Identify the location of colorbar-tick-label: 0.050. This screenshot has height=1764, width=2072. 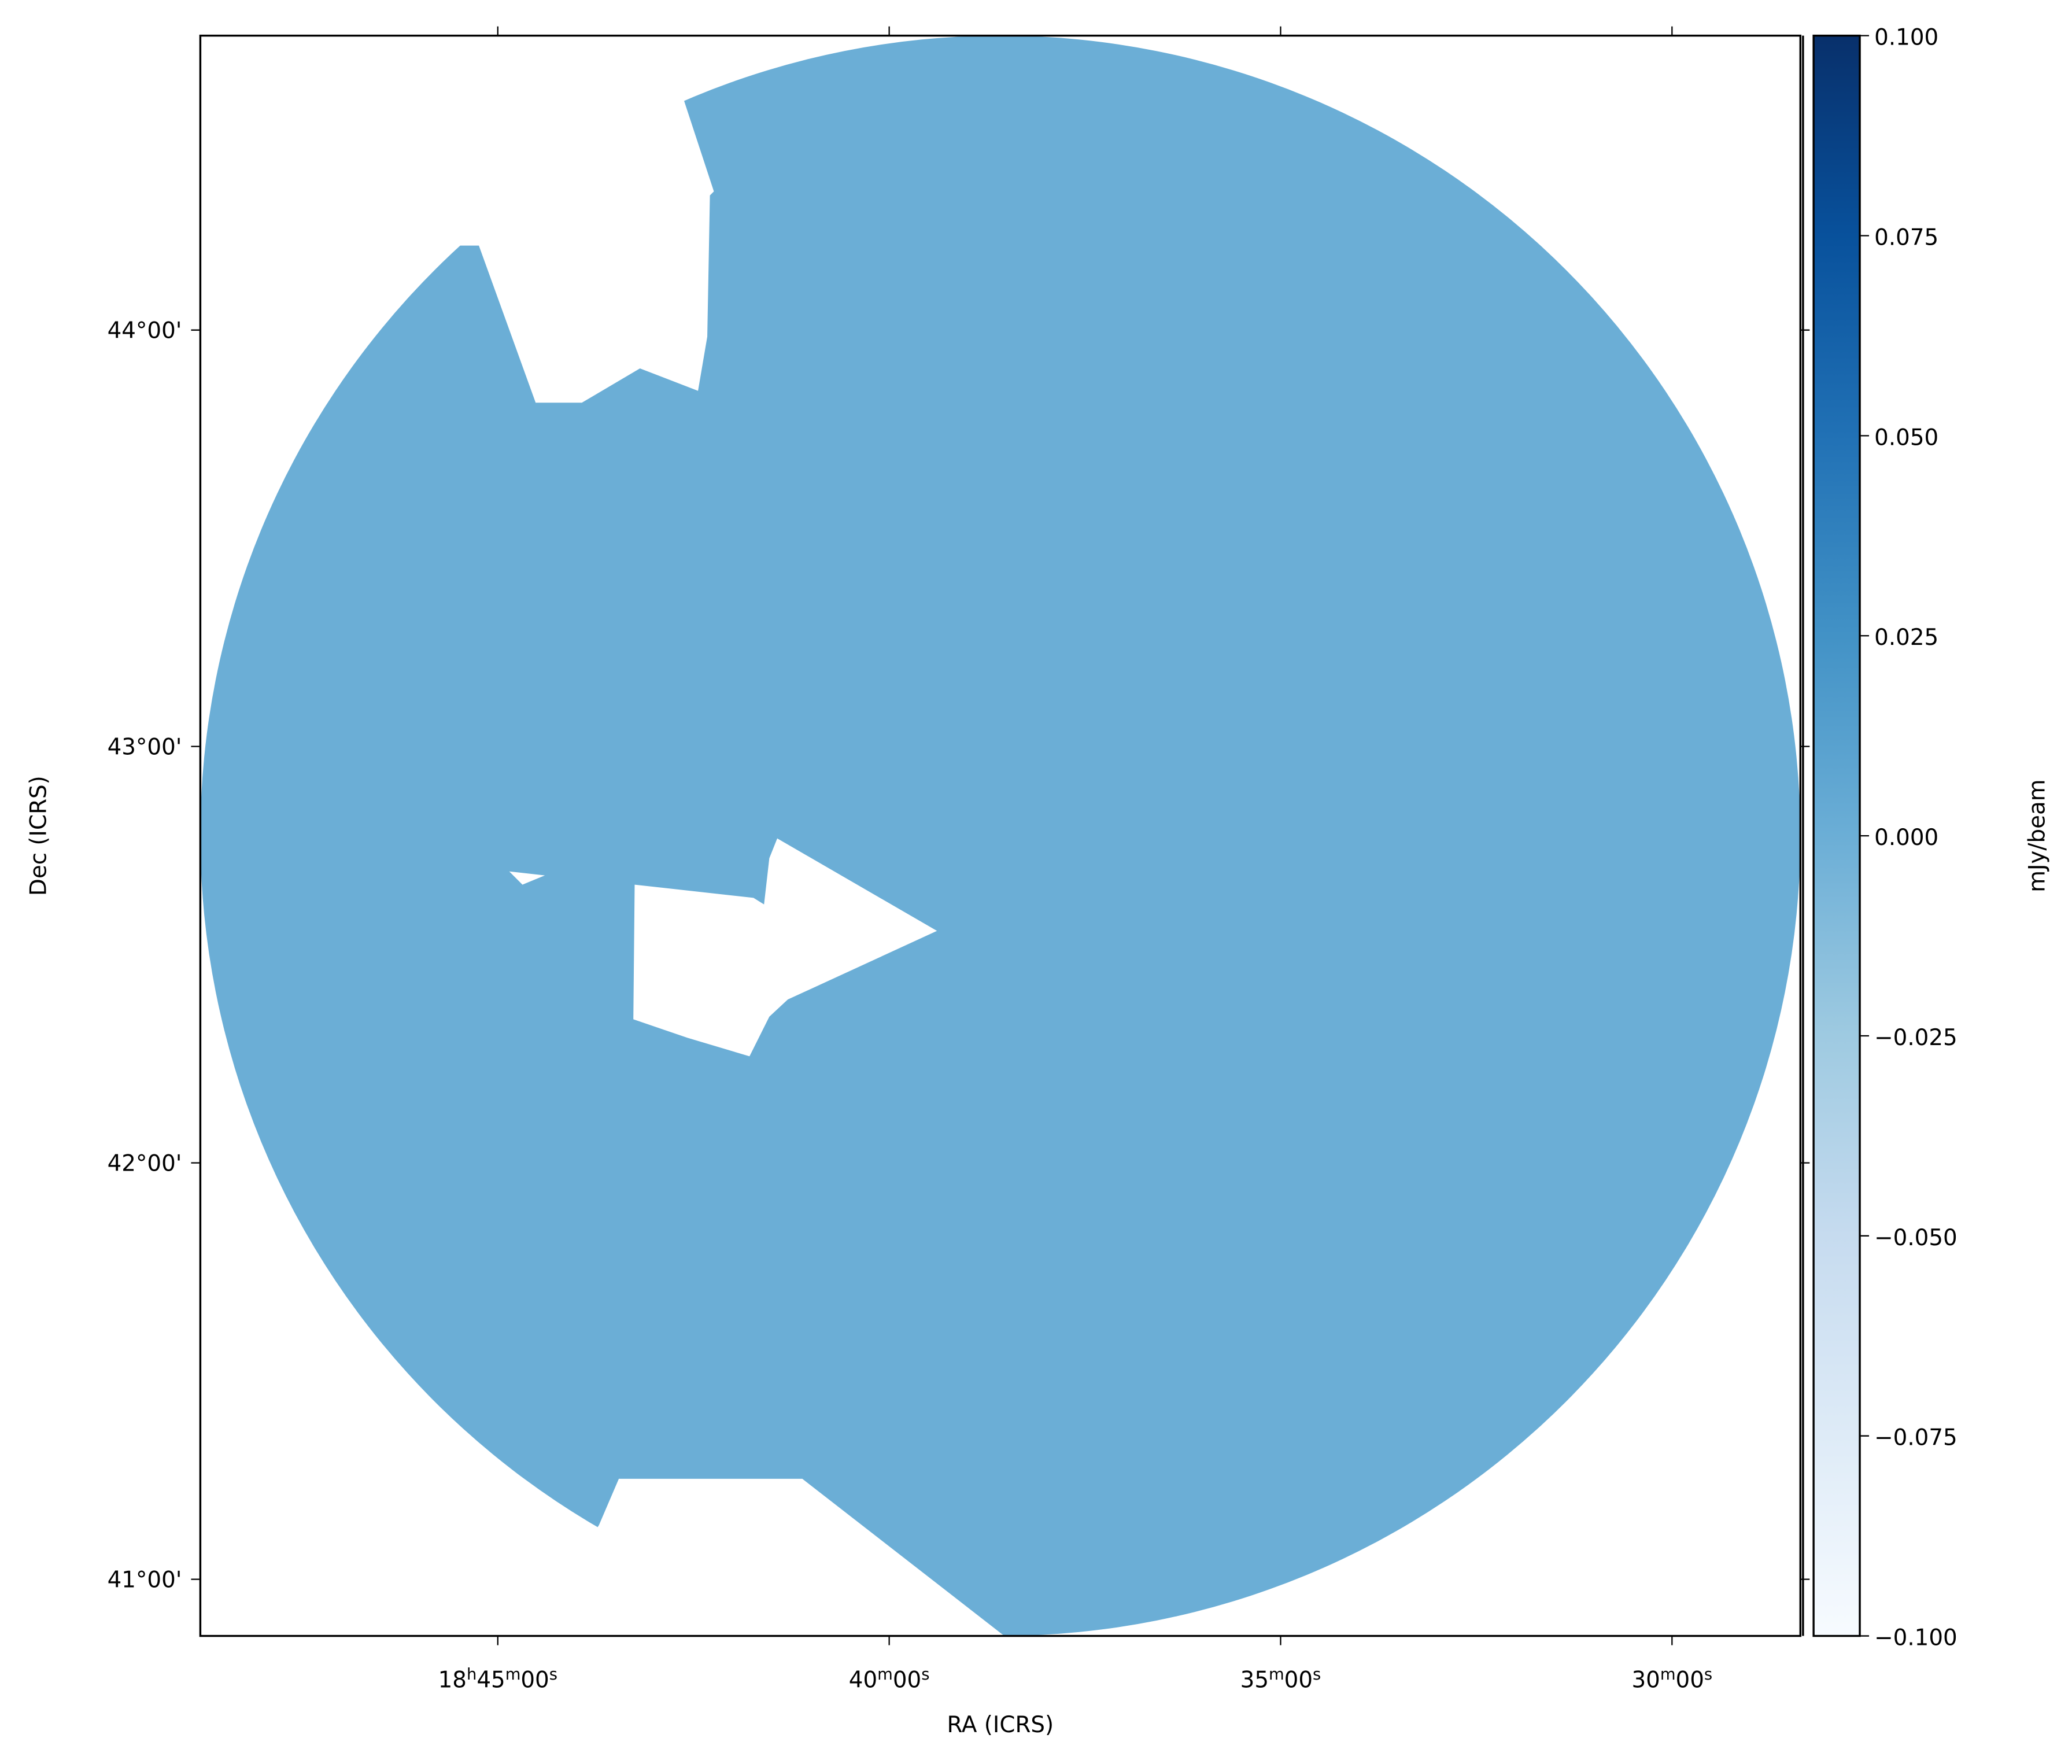
(1906, 438).